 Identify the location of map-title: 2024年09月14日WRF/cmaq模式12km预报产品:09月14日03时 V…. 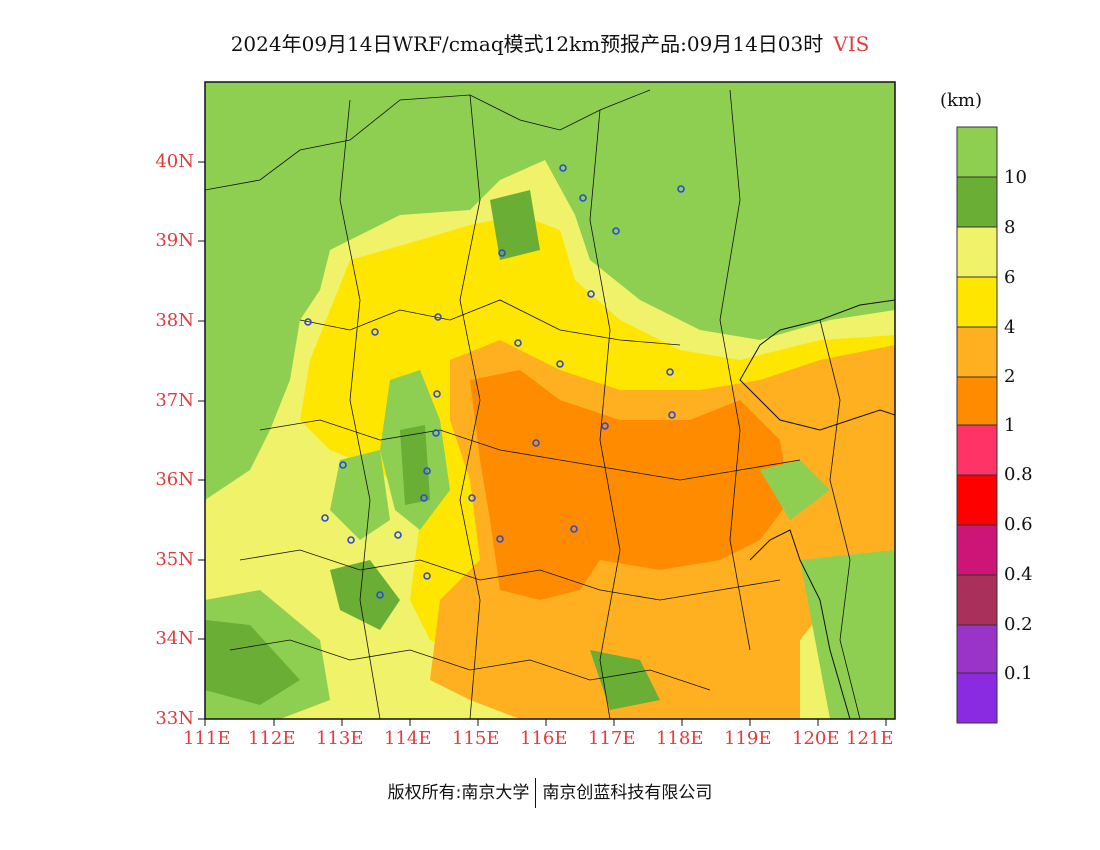
(550, 42).